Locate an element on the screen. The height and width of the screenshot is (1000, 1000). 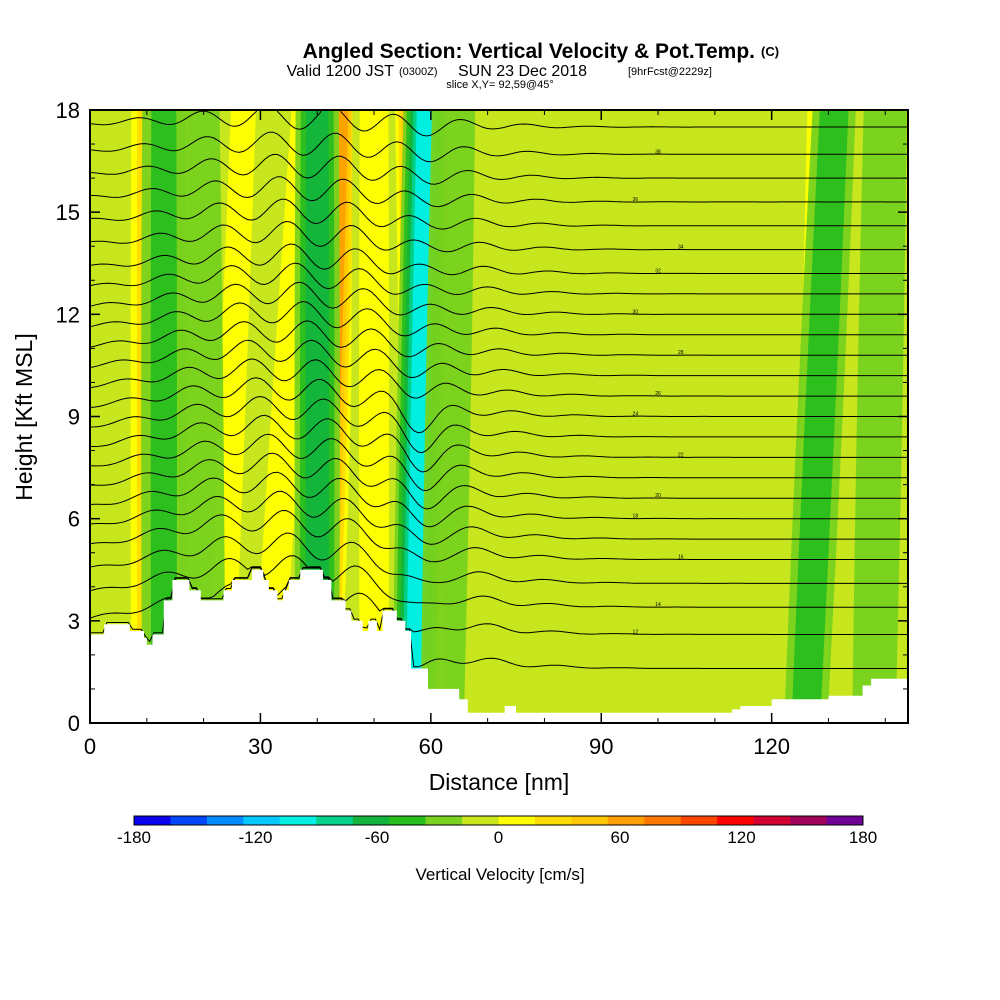
valid-time-part1: Valid 1200 JST is located at coordinates (341, 71).